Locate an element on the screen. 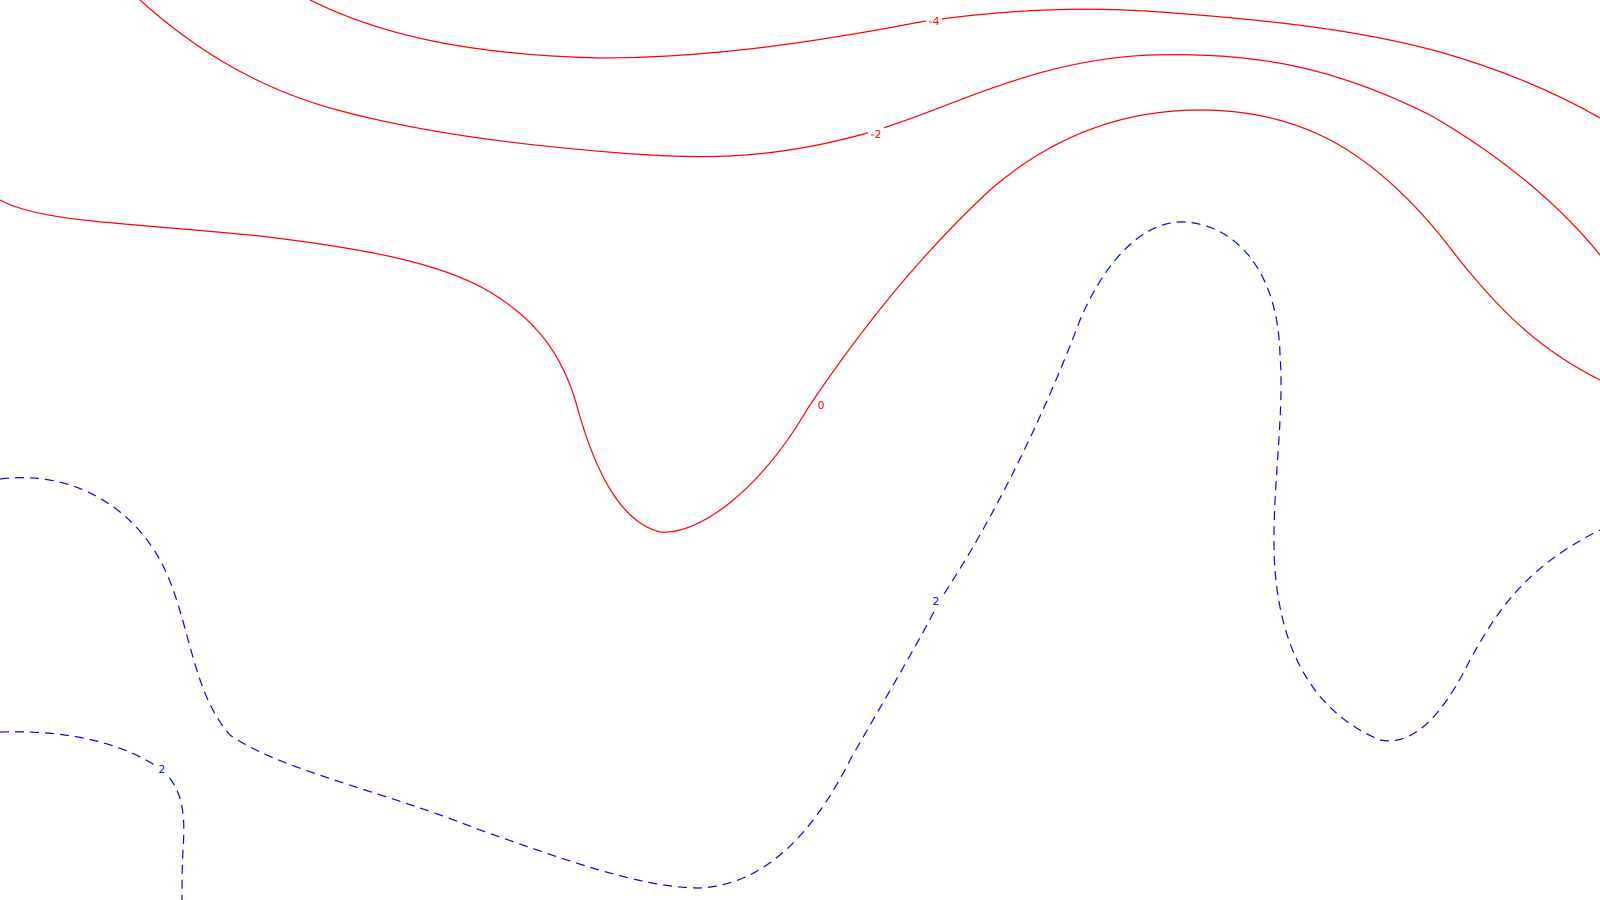 The height and width of the screenshot is (900, 1600). svg-text: -2 is located at coordinates (876, 134).